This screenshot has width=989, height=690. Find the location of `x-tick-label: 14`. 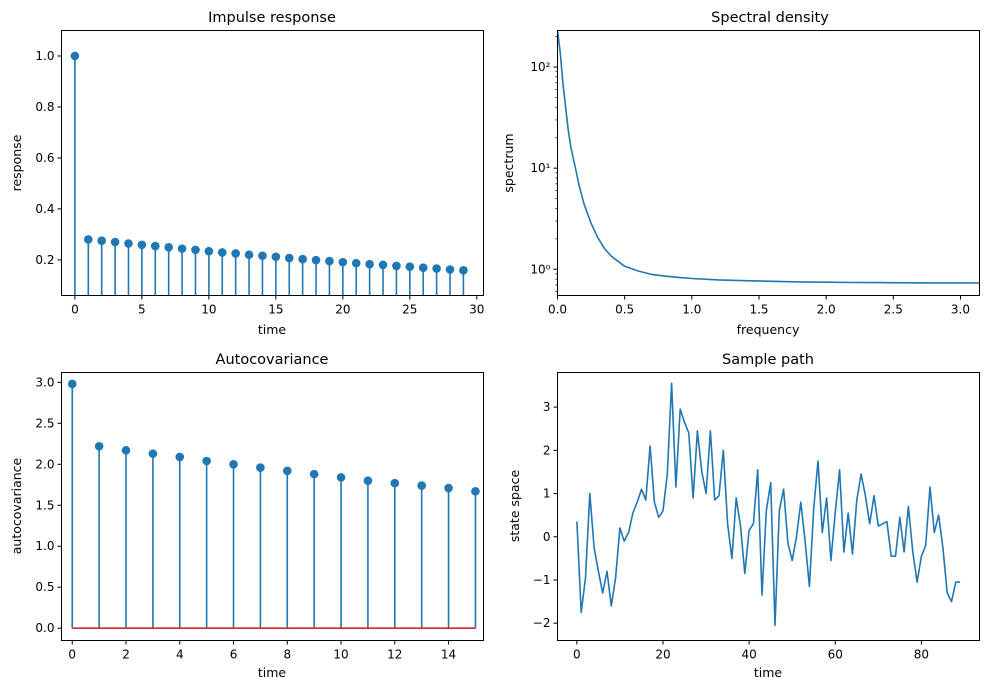

x-tick-label: 14 is located at coordinates (448, 655).